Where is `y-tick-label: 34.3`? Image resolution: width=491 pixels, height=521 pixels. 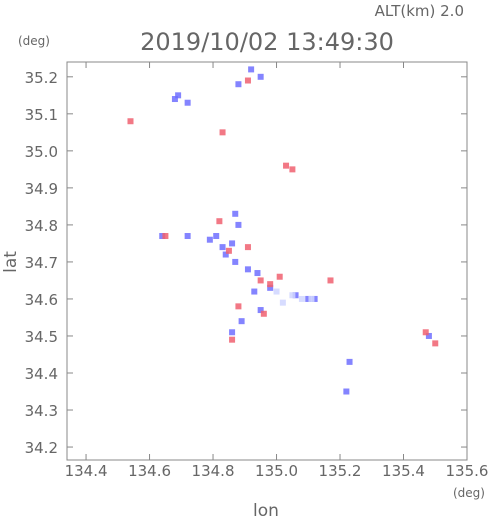 y-tick-label: 34.3 is located at coordinates (41, 411).